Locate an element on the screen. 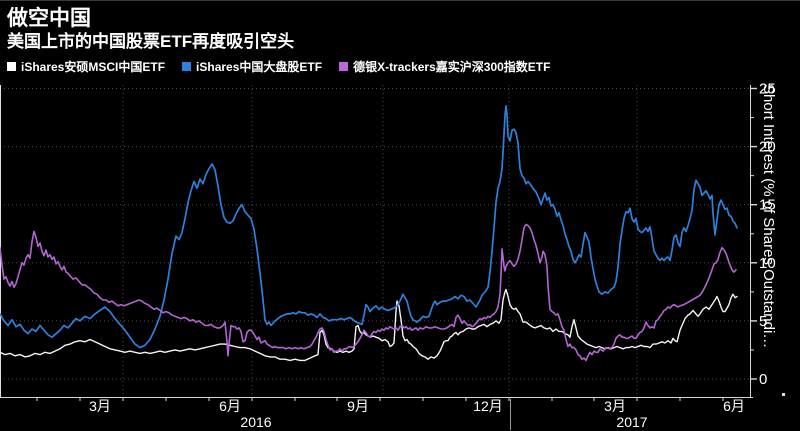  y-tick-label: 10 is located at coordinates (767, 263).